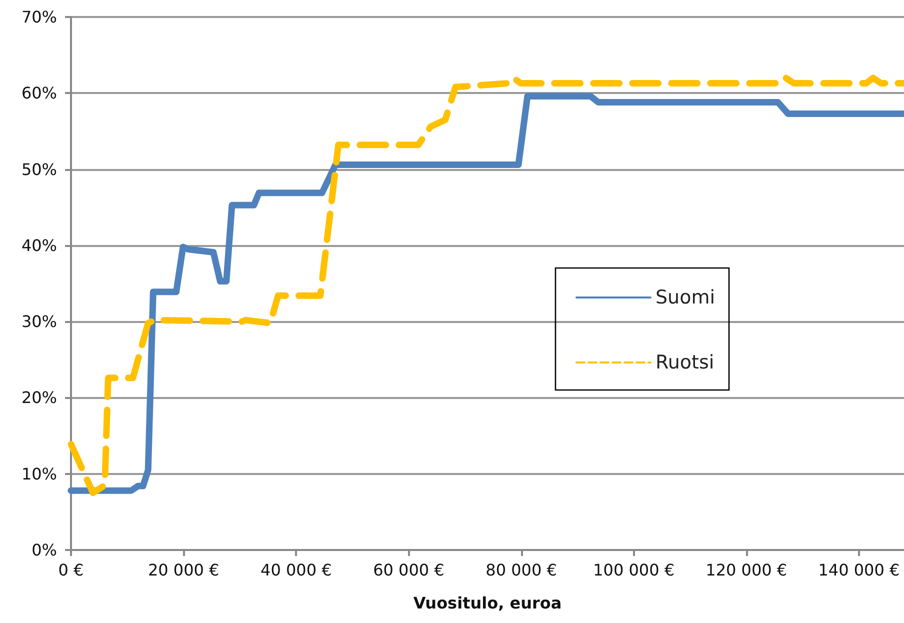 Image resolution: width=904 pixels, height=623 pixels. What do you see at coordinates (71, 570) in the screenshot?
I see `x-tick-label: 0 €` at bounding box center [71, 570].